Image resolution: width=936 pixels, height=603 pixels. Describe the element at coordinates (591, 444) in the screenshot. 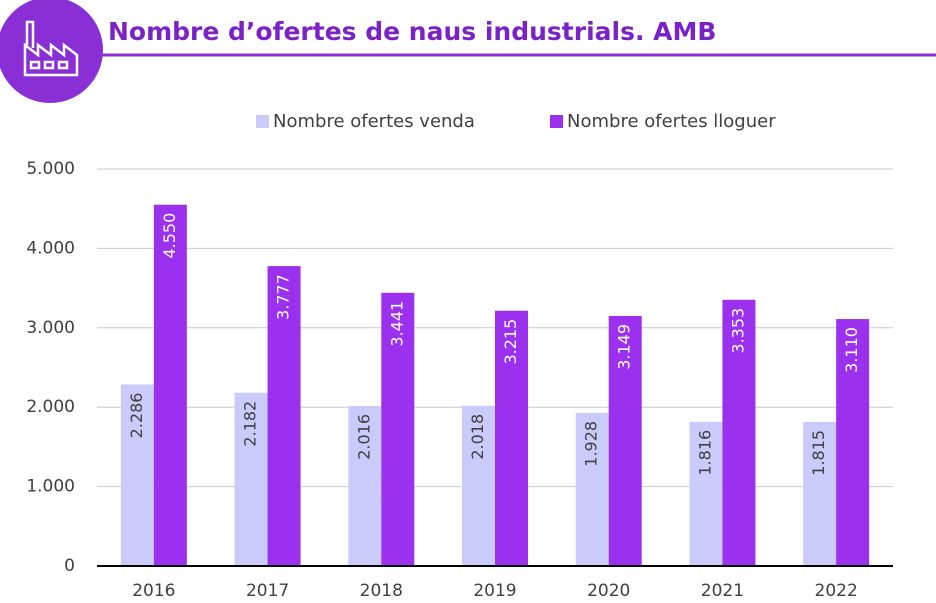

I see `value-label: 1.928` at that location.